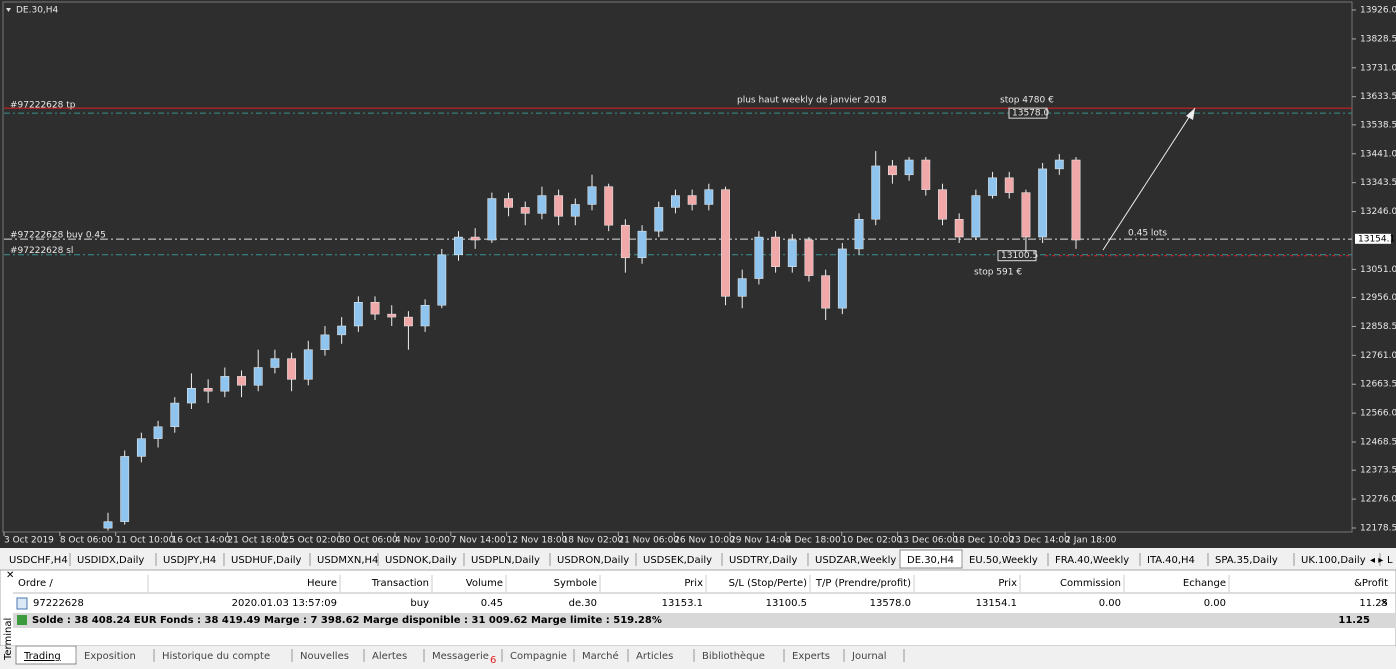 This screenshot has width=1396, height=669. Describe the element at coordinates (1378, 39) in the screenshot. I see `y-tick-label: 13828.5` at that location.